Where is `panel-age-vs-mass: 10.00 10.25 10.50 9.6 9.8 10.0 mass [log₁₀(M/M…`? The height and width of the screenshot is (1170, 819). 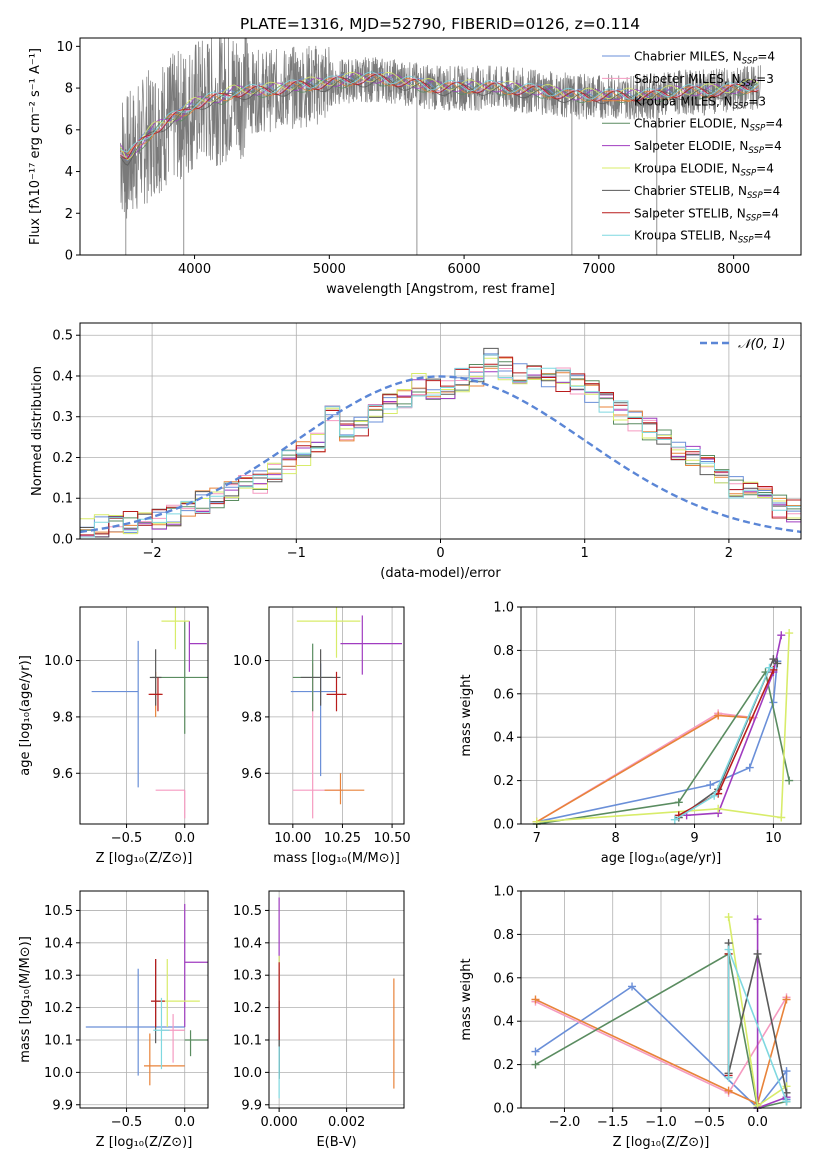
panel-age-vs-mass: 10.00 10.25 10.50 9.6 9.8 10.0 mass [log₁₀(M/M… is located at coordinates (322, 736).